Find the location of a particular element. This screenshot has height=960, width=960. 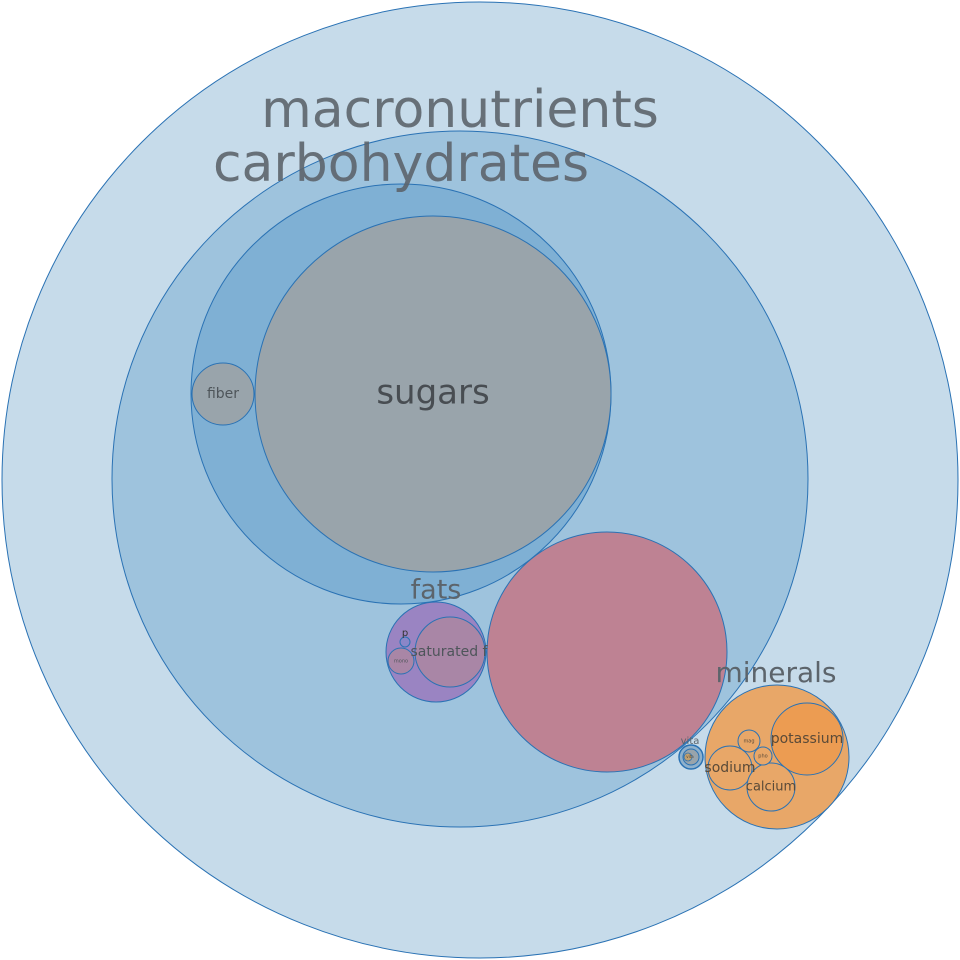

circle-mag is located at coordinates (749, 741).